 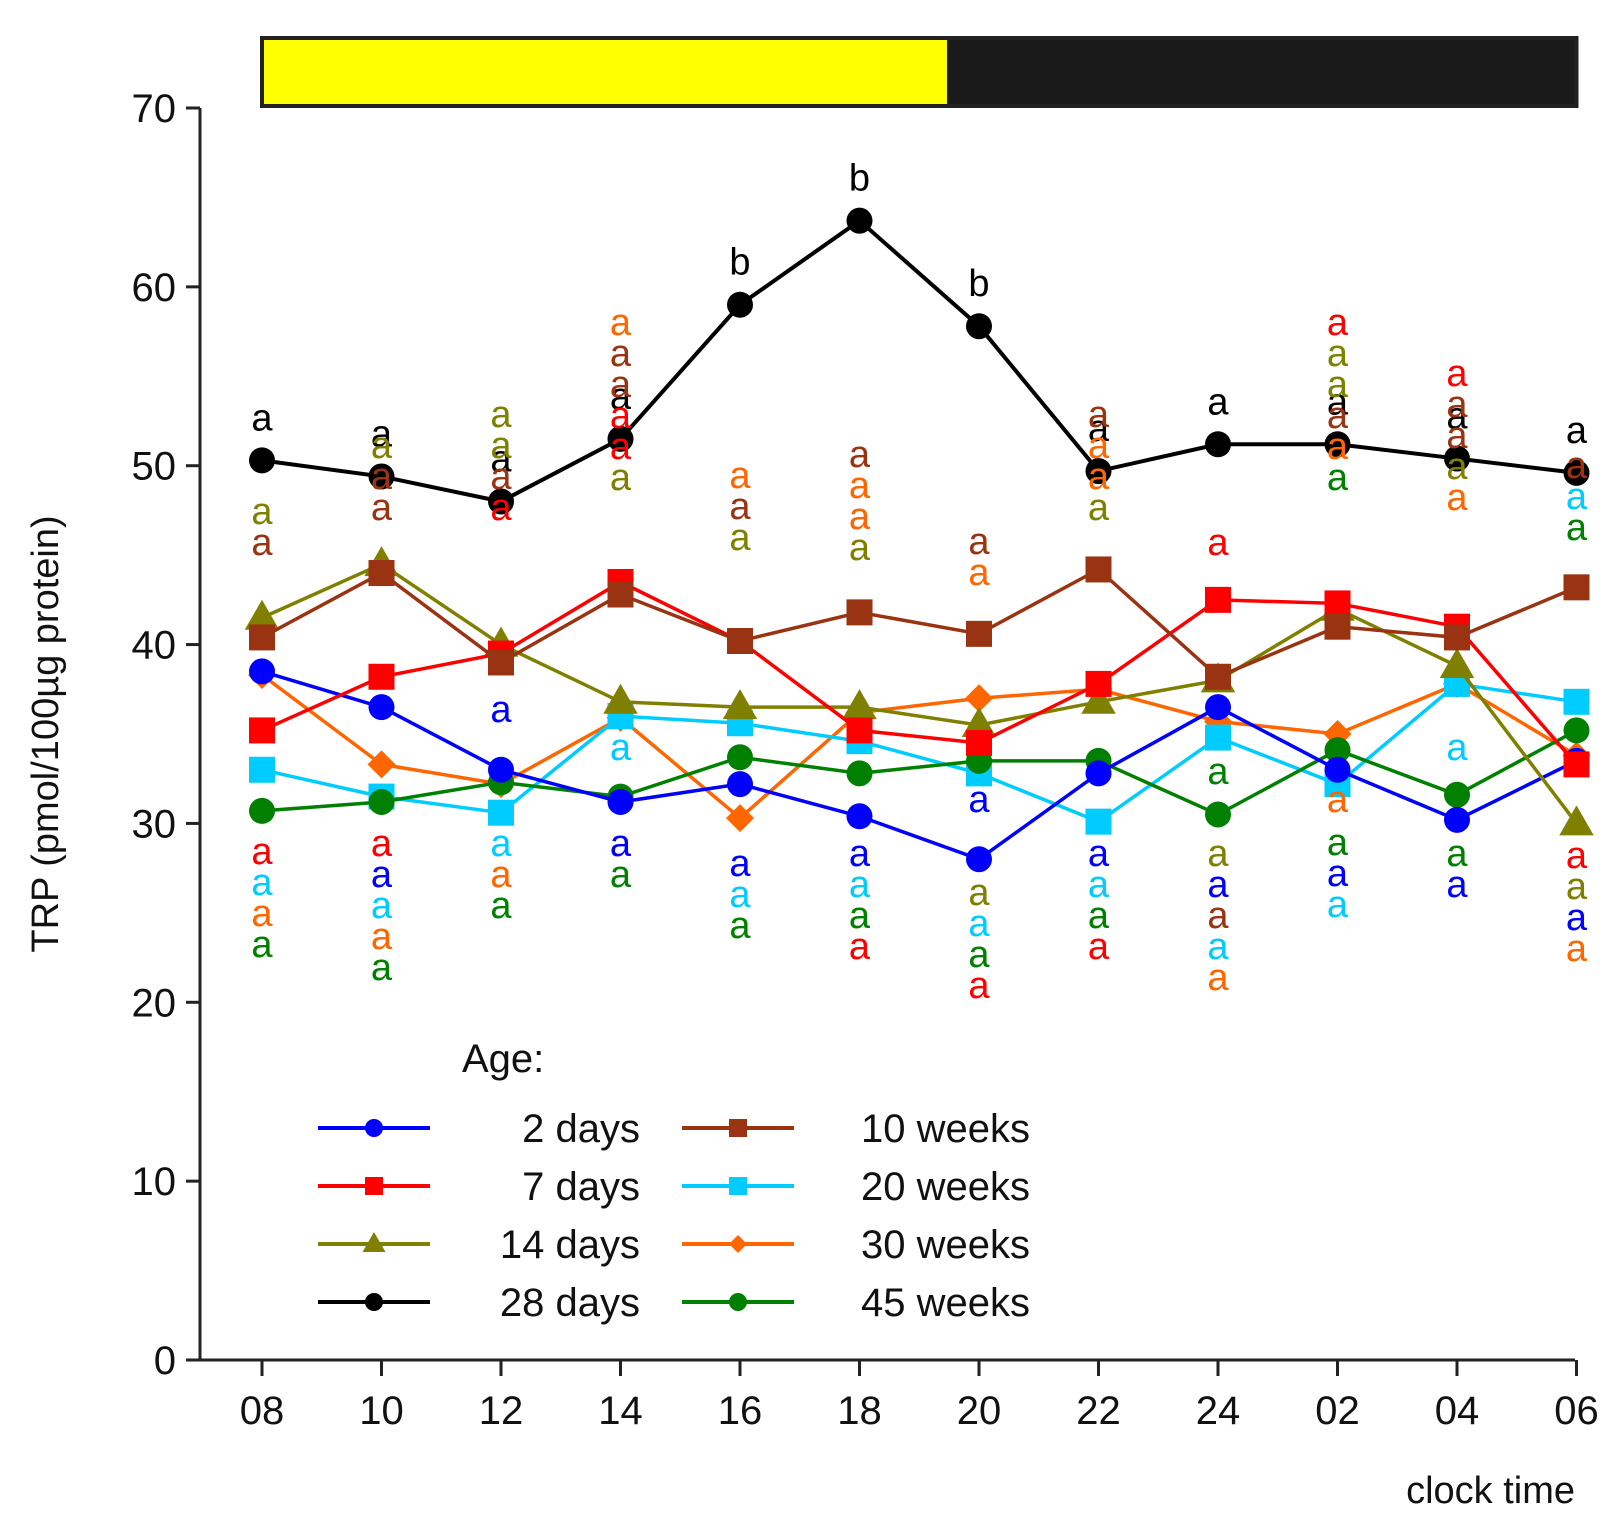 I want to click on series-line-2-days, so click(x=919, y=765).